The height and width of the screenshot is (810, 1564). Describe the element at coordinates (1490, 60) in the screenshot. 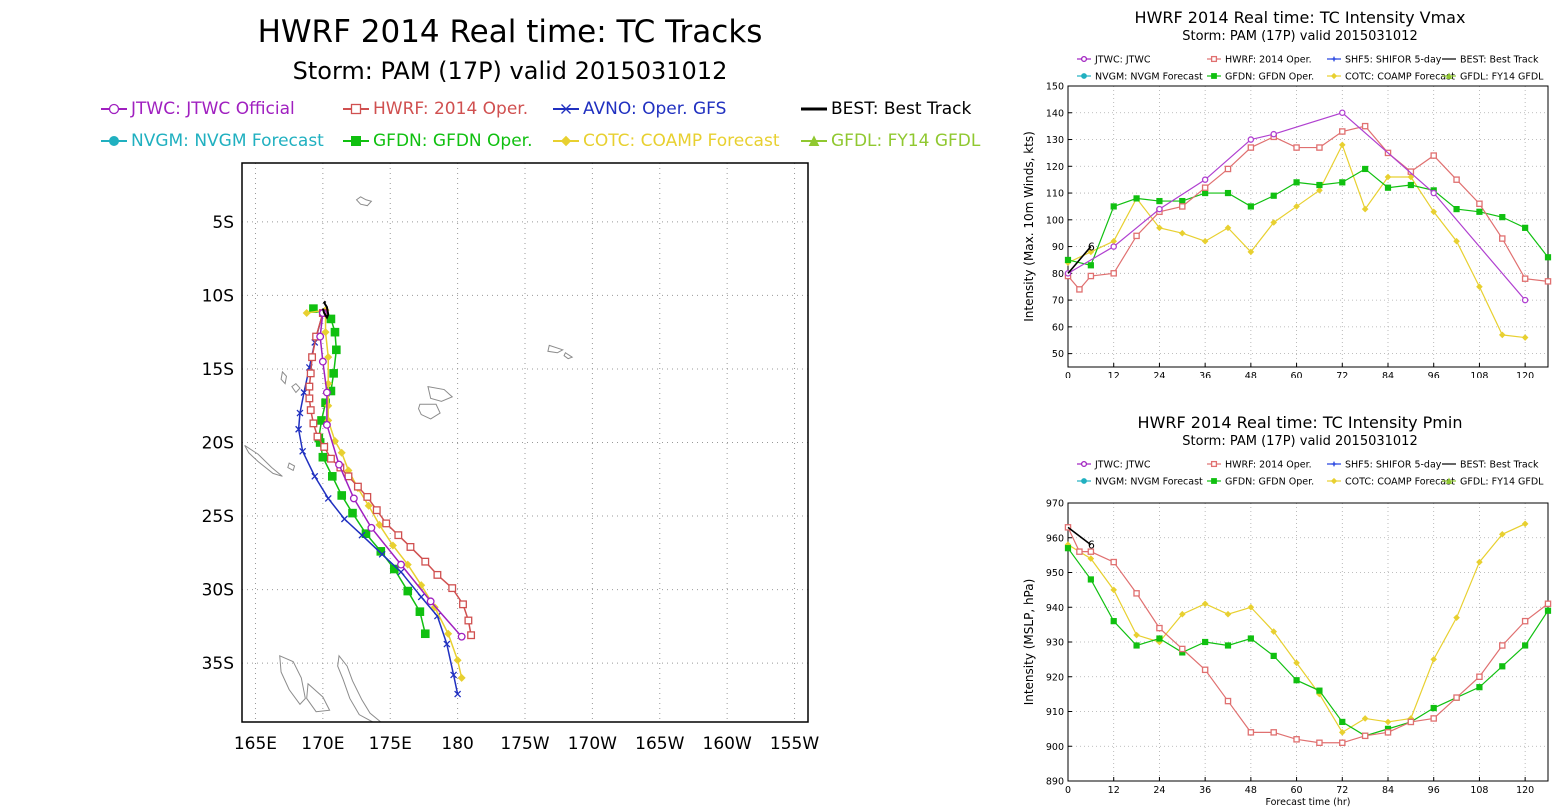

I see `legend-item-best: BEST: Best Track` at that location.